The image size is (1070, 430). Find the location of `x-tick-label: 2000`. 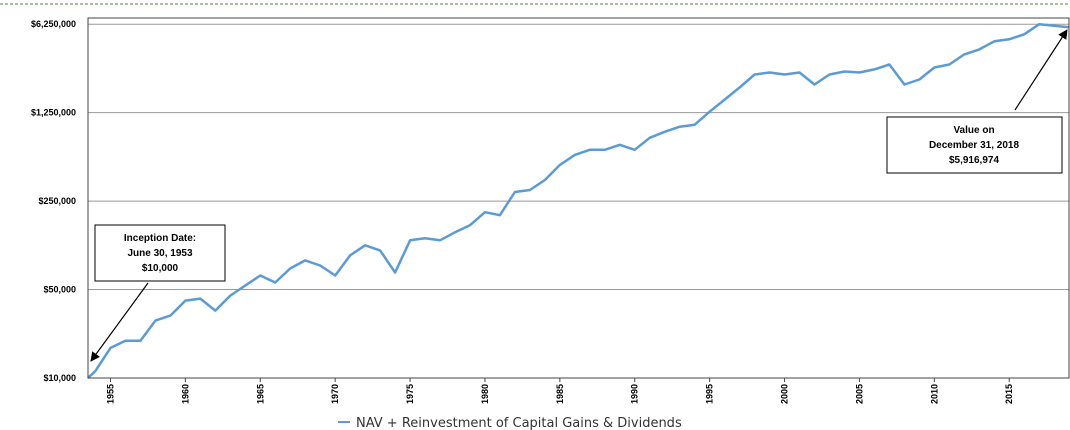

x-tick-label: 2000 is located at coordinates (785, 394).